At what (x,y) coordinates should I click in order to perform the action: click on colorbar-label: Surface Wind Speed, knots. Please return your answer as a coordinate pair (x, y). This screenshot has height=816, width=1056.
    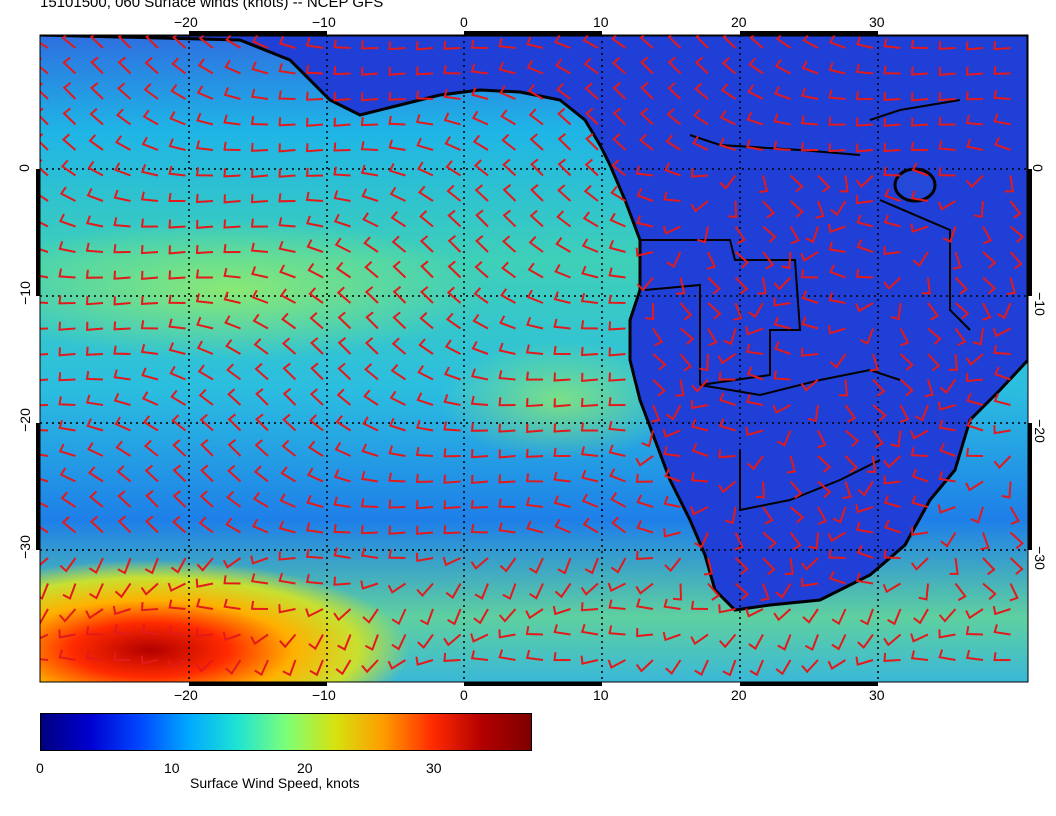
    Looking at the image, I should click on (275, 783).